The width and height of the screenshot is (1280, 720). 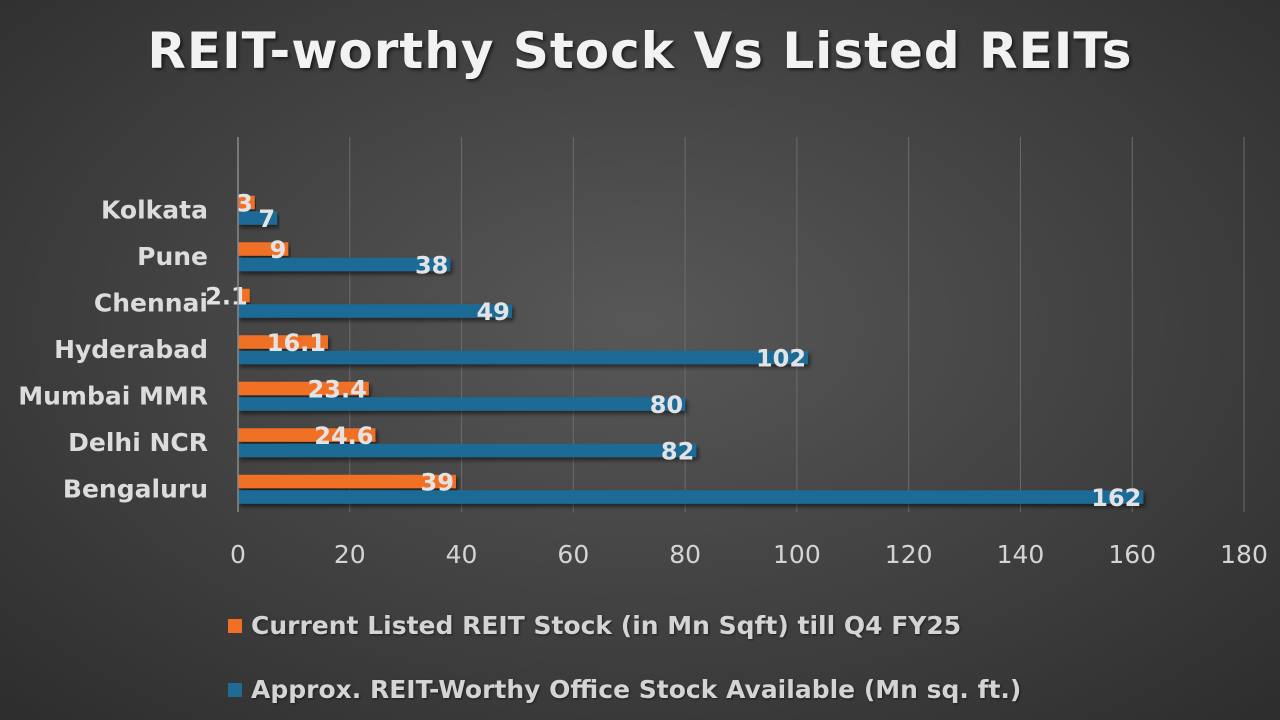 I want to click on category-label: Chennai, so click(x=151, y=302).